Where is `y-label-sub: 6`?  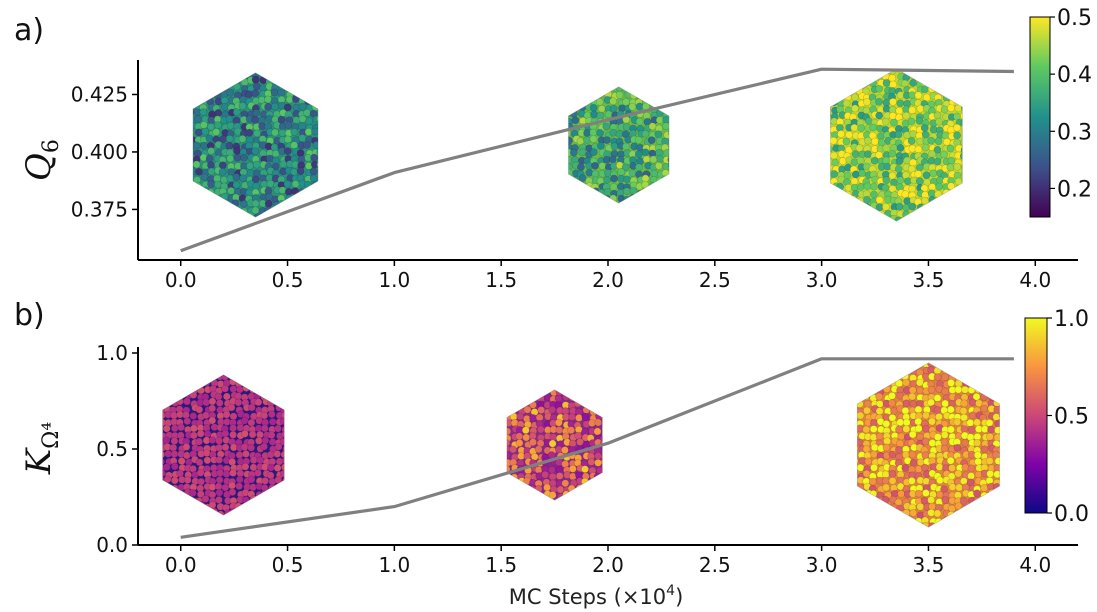 y-label-sub: 6 is located at coordinates (51, 146).